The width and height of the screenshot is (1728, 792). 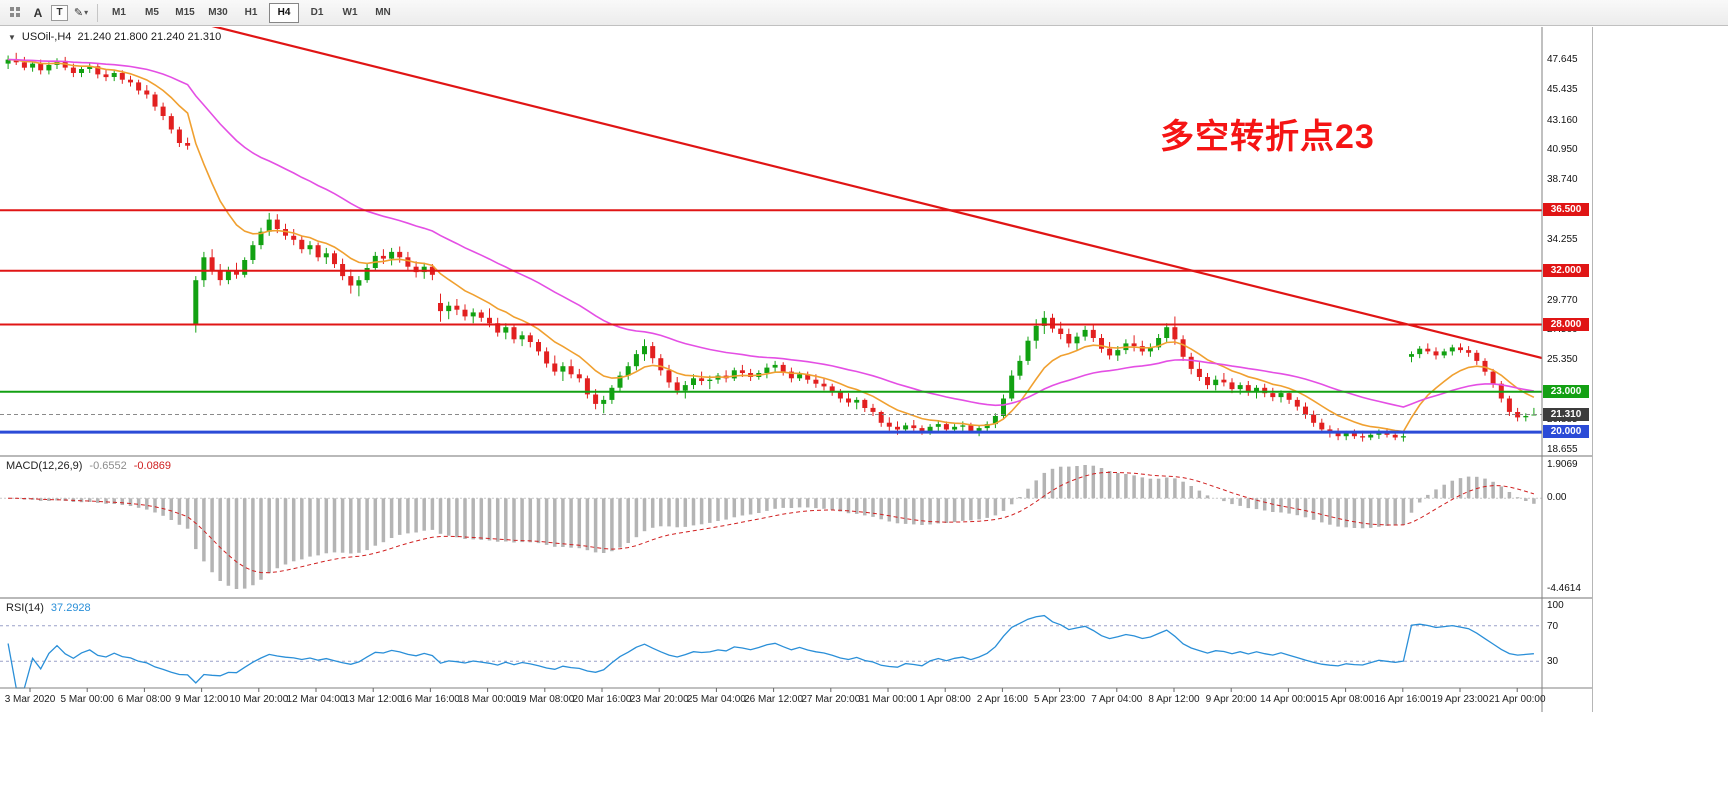 What do you see at coordinates (38, 12) in the screenshot?
I see `cursor-tool-button: A` at bounding box center [38, 12].